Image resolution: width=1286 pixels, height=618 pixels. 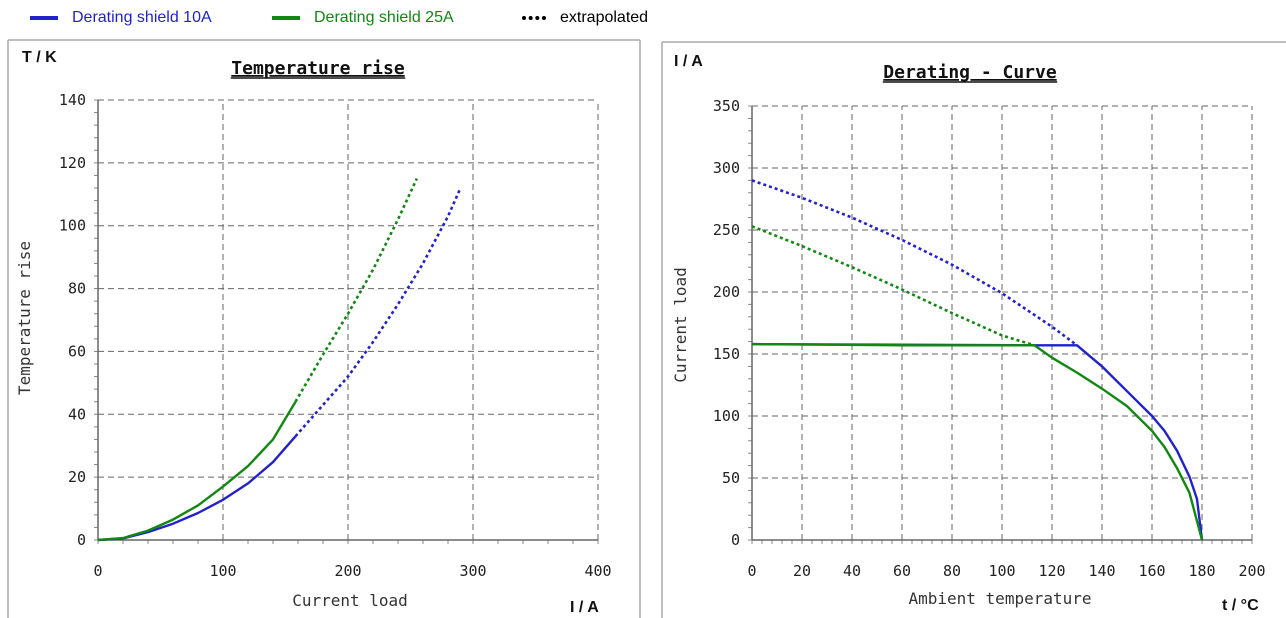 What do you see at coordinates (726, 292) in the screenshot?
I see `derating-y-tick-label: 200` at bounding box center [726, 292].